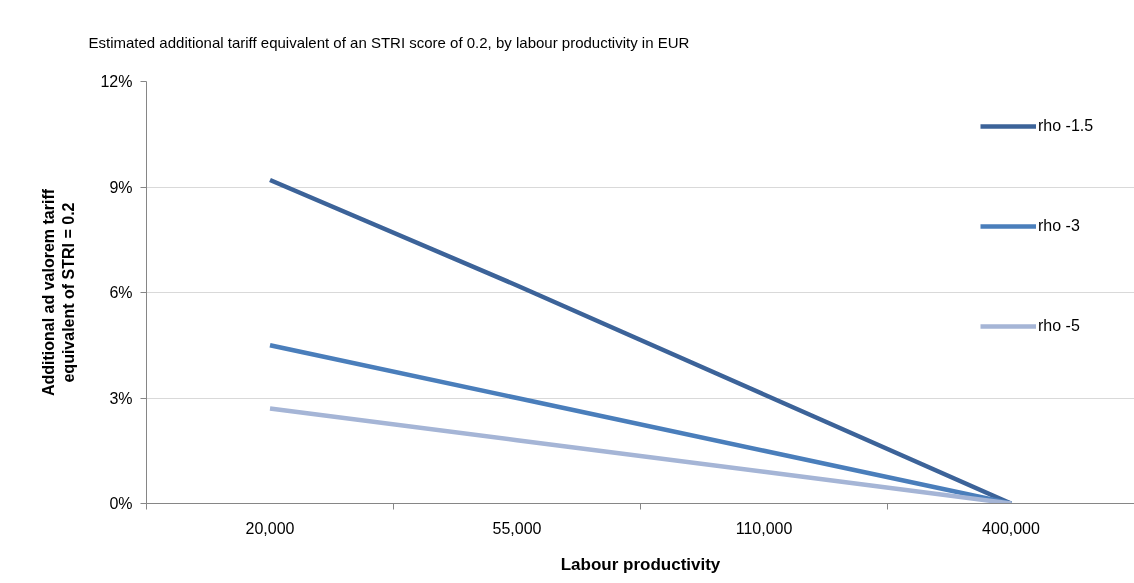 The image size is (1134, 583). I want to click on y-tick-label: 9%, so click(121, 187).